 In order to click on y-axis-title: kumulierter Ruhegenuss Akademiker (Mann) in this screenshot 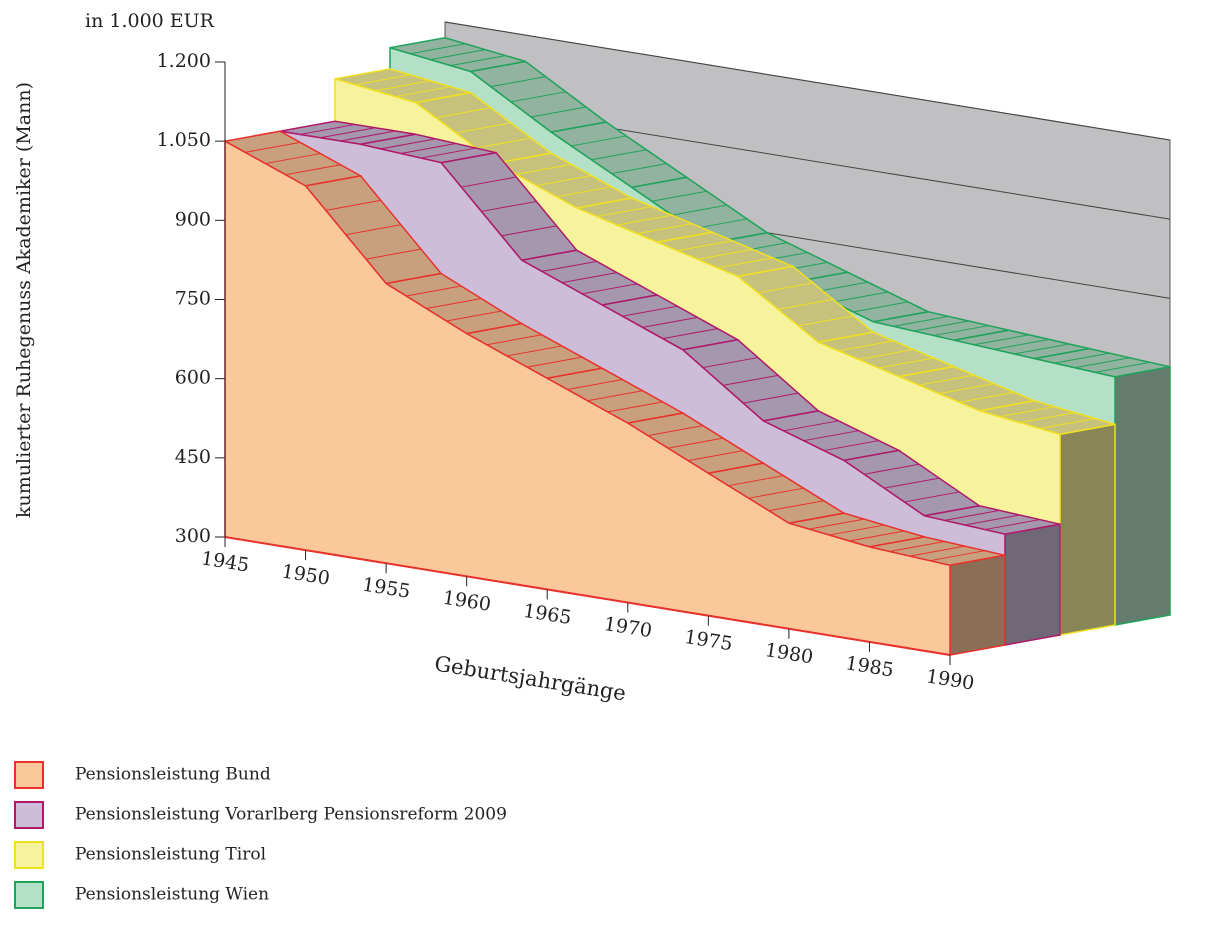, I will do `click(24, 300)`.